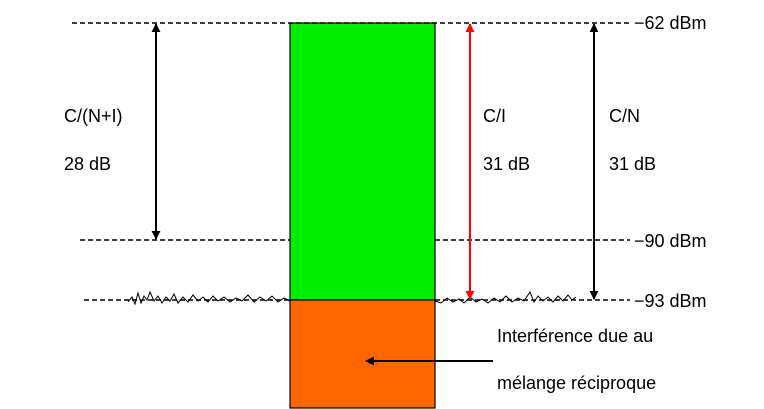  Describe the element at coordinates (624, 116) in the screenshot. I see `cn-name-label: C/N` at that location.